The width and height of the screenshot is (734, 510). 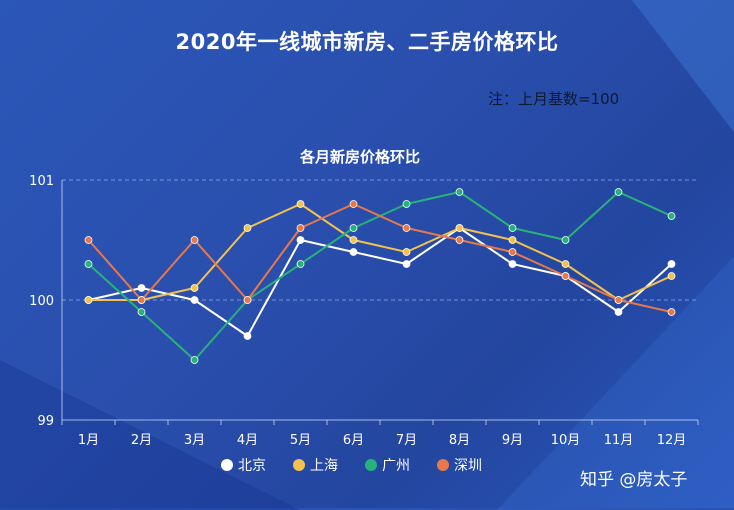 I want to click on x-tick-label: 4月, so click(x=247, y=440).